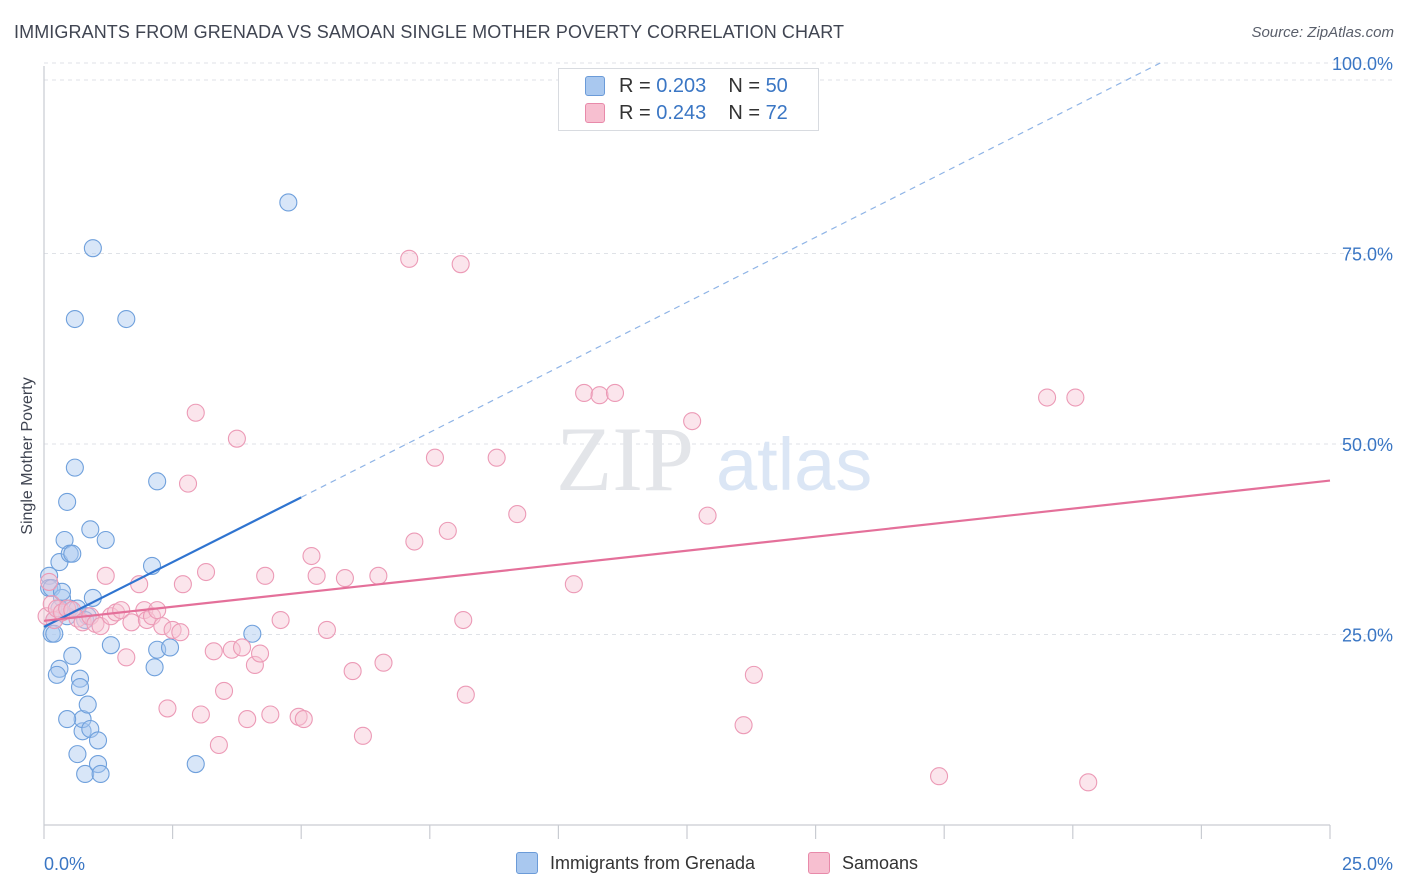 The height and width of the screenshot is (892, 1406). Describe the element at coordinates (681, 85) in the screenshot. I see `legend-r-value: 0.203` at that location.